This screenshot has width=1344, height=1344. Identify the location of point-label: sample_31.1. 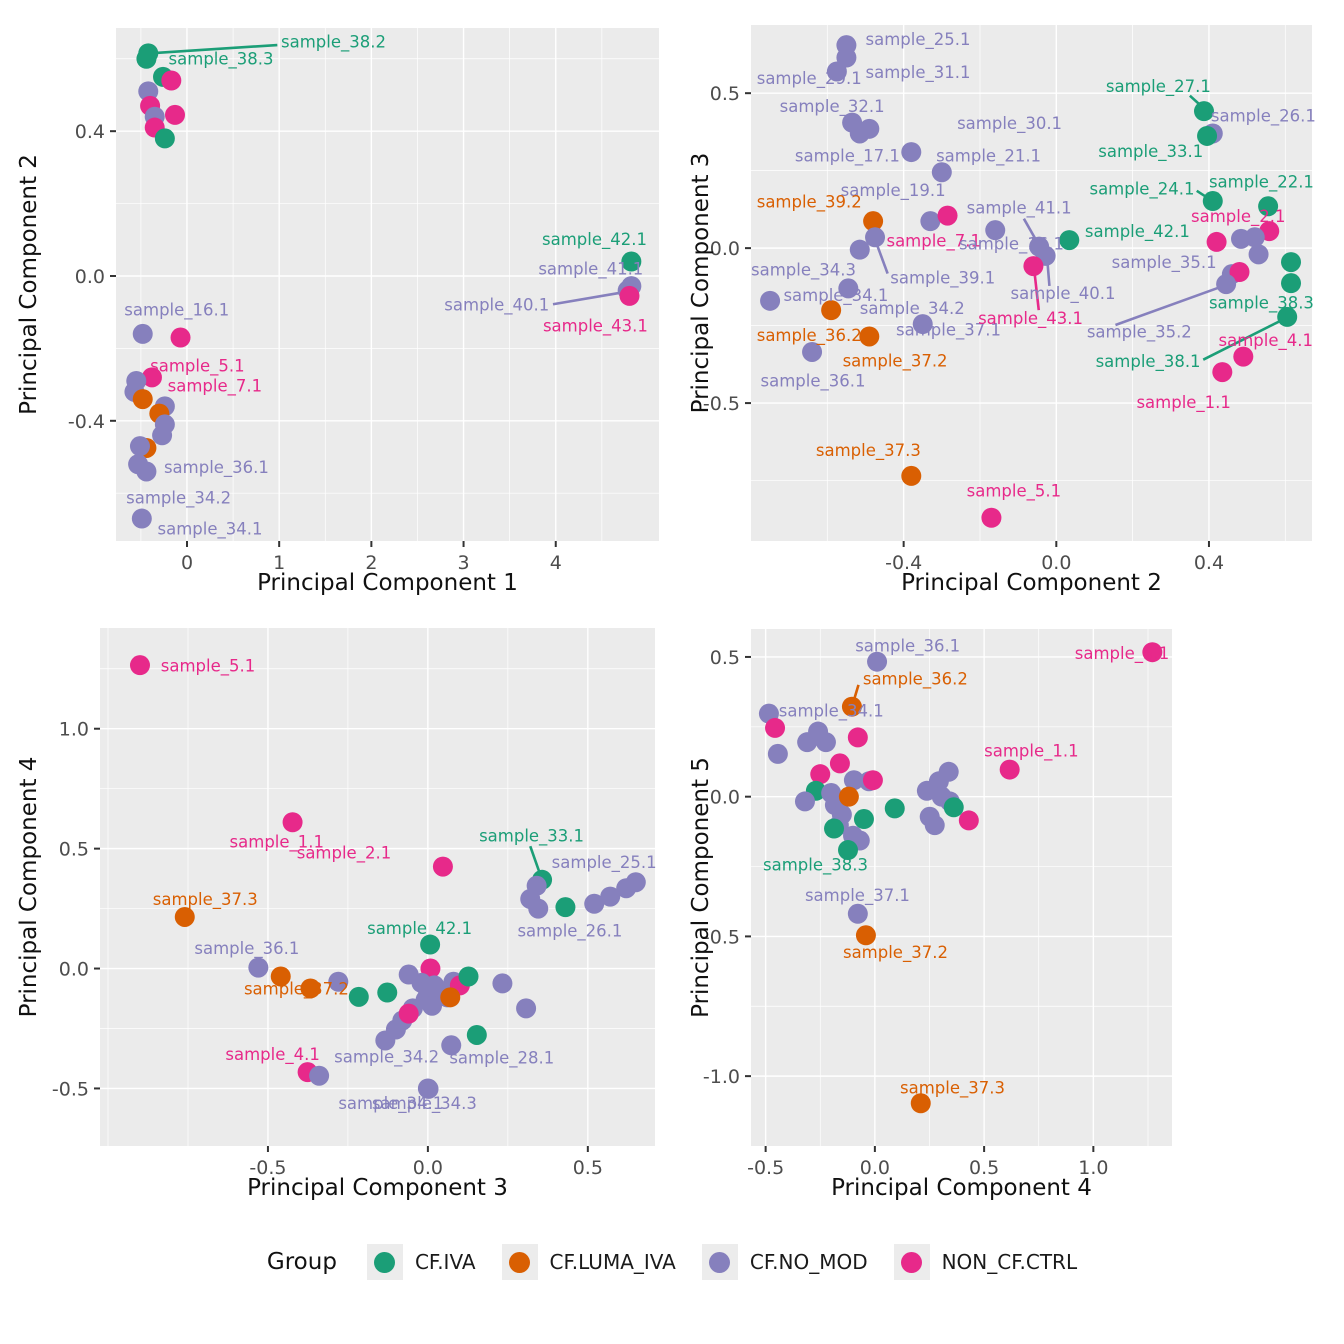
(917, 73).